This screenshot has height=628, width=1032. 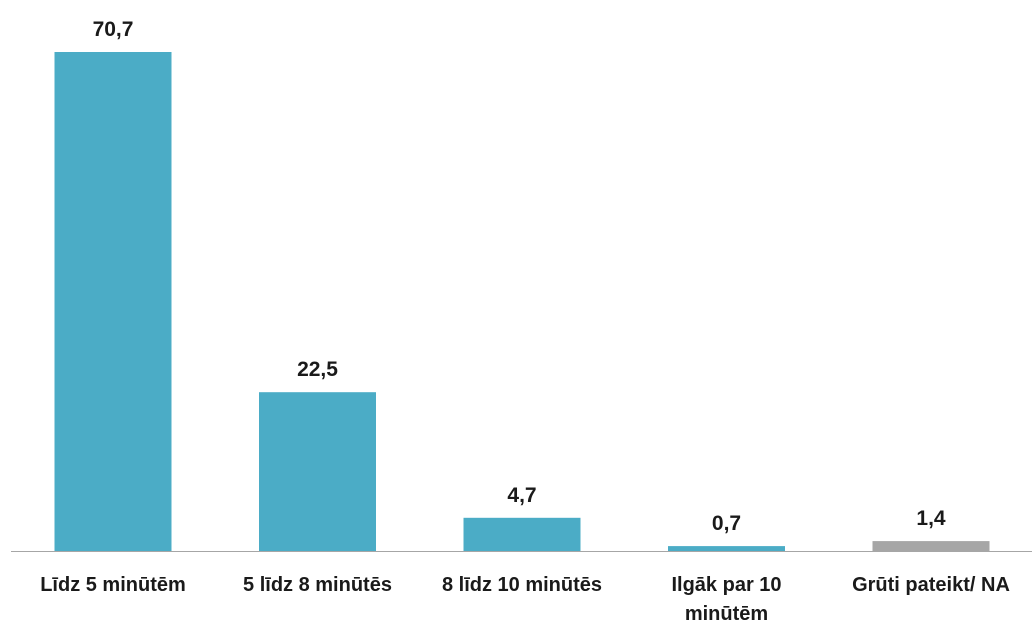 What do you see at coordinates (317, 369) in the screenshot?
I see `value-label-1: 22,5` at bounding box center [317, 369].